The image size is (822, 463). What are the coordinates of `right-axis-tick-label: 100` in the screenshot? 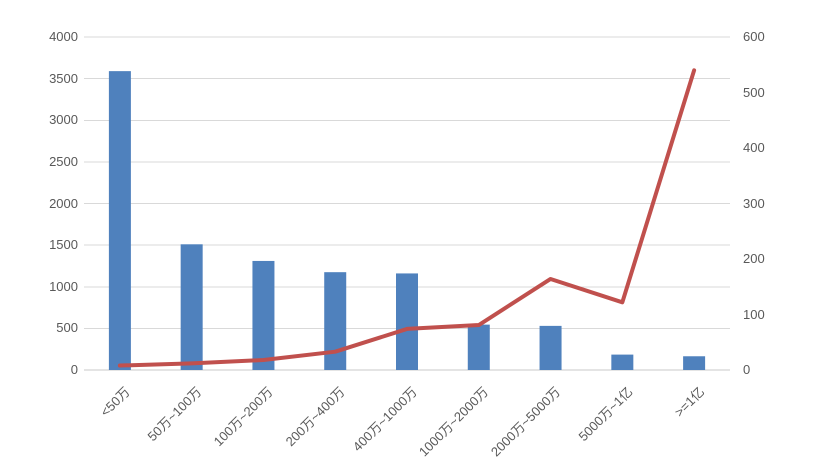 It's located at (754, 314).